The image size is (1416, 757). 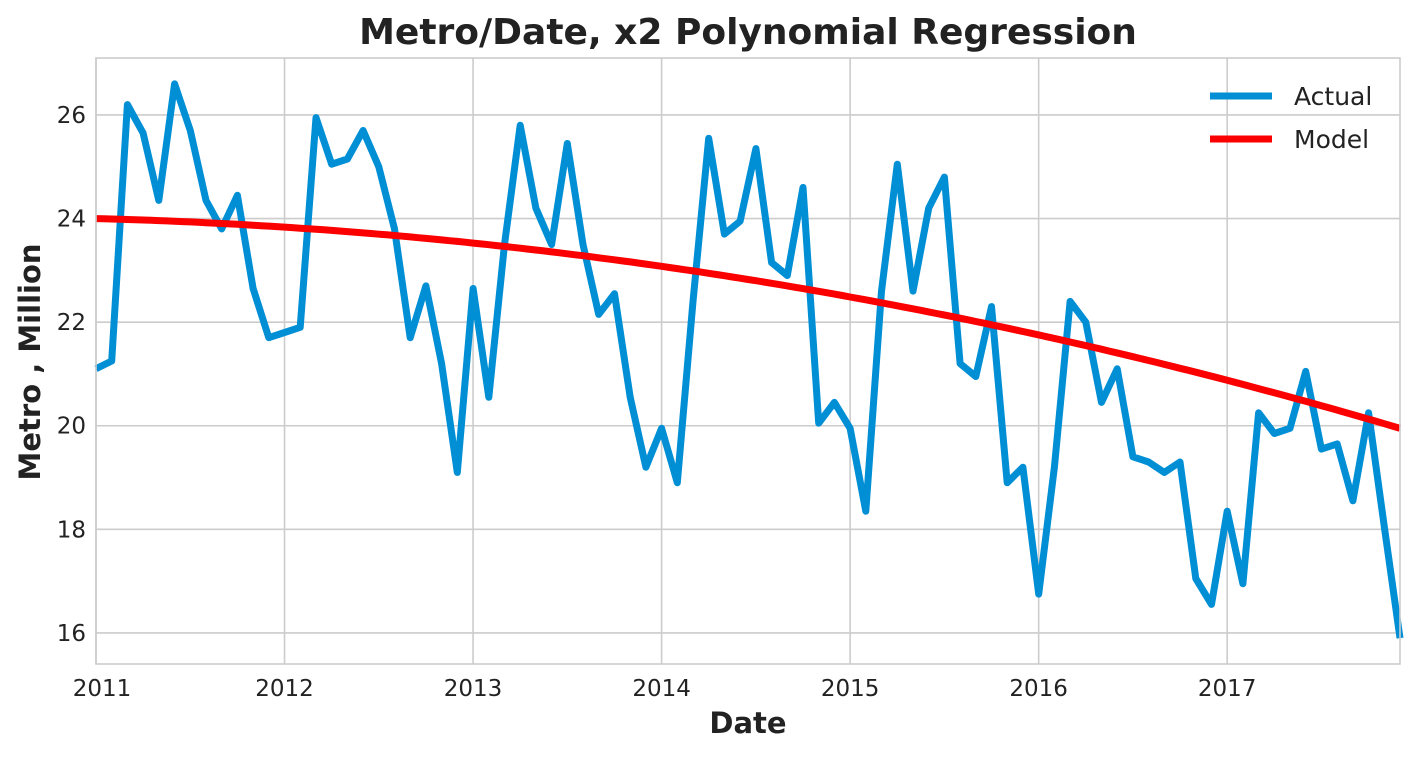 I want to click on legend-label-actual: Actual, so click(x=1333, y=96).